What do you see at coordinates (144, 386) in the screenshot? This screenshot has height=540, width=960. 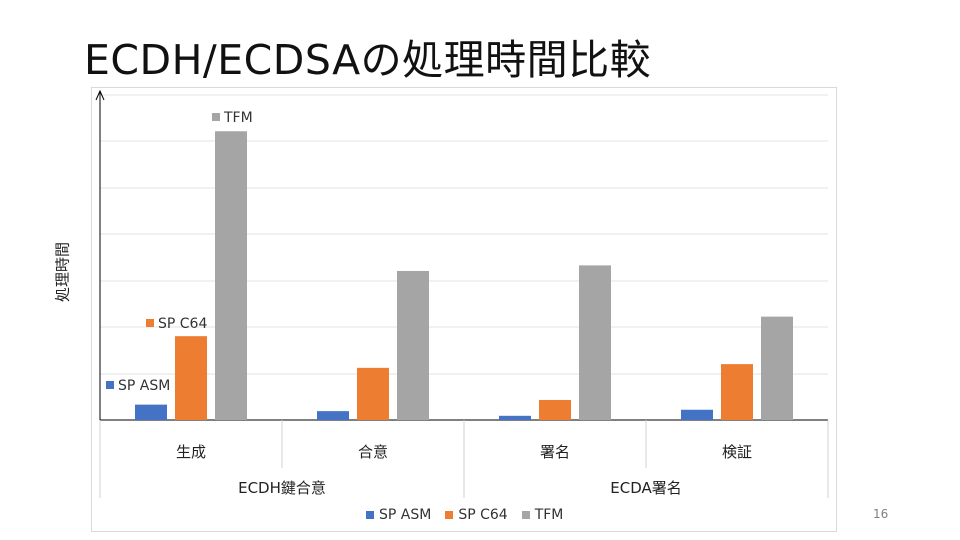 I see `series-label-sp-asm: SP ASM` at bounding box center [144, 386].